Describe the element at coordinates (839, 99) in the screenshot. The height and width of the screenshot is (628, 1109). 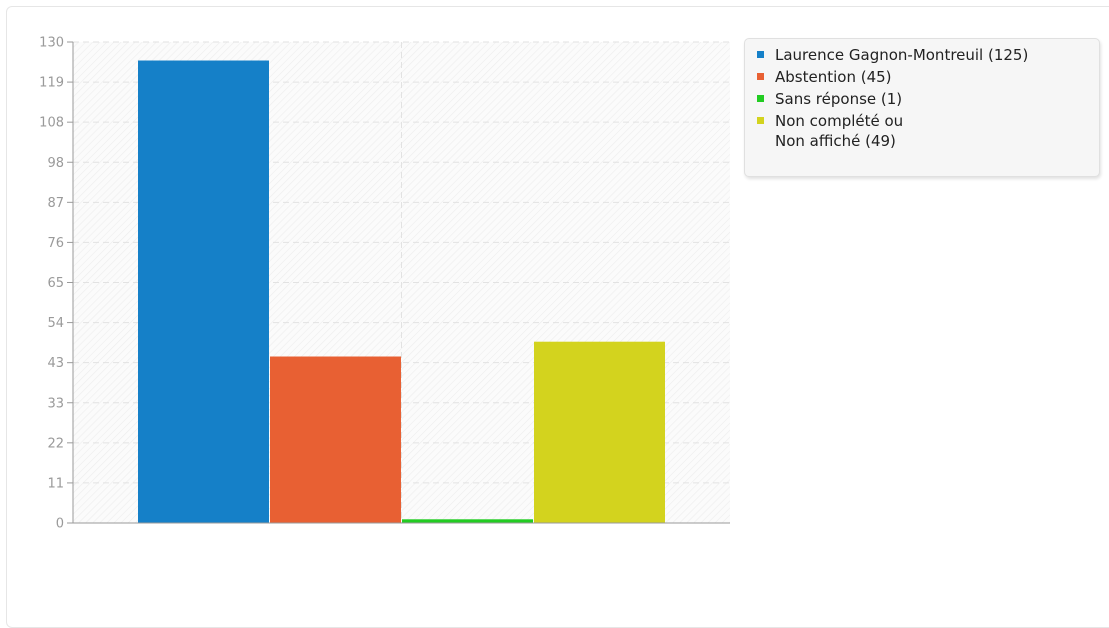
I see `legend-label-no-answer: Sans réponse (1)` at that location.